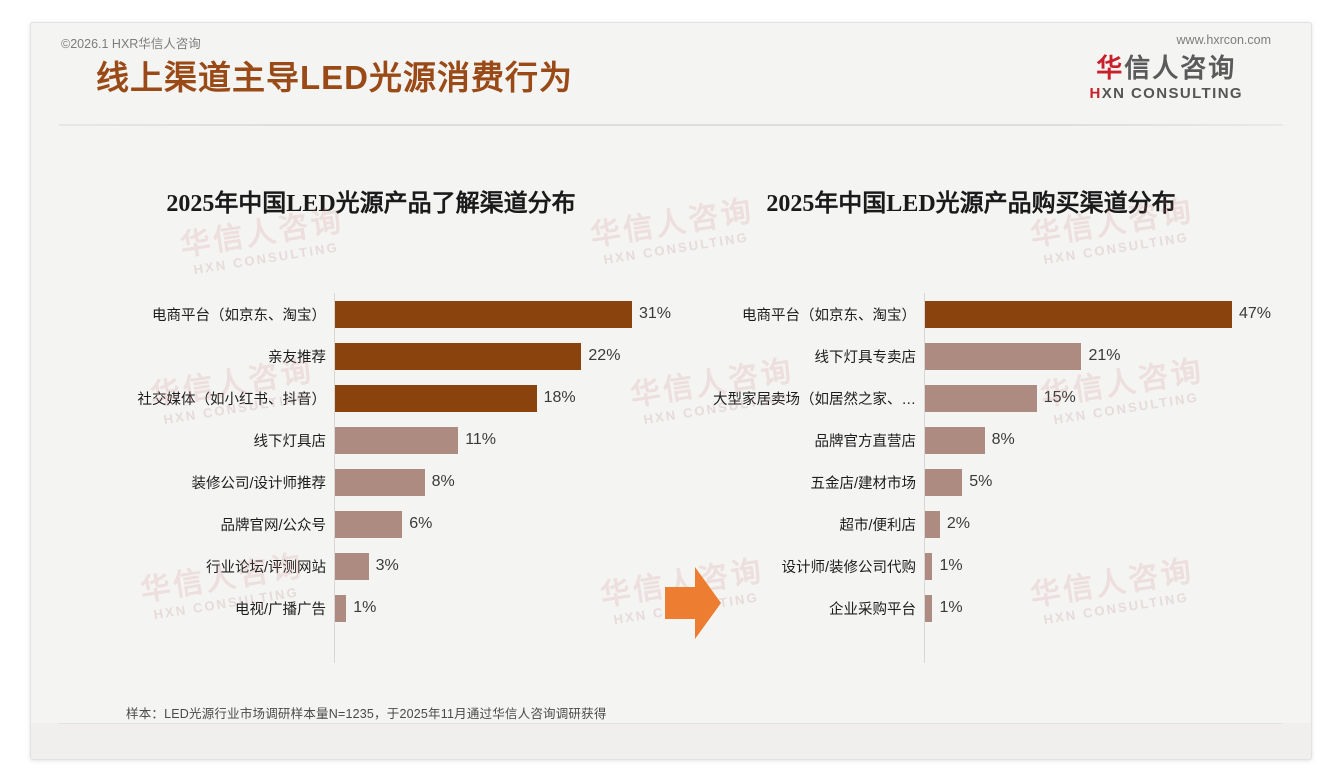  I want to click on chart-category-label: 品牌官方直营店, so click(865, 441).